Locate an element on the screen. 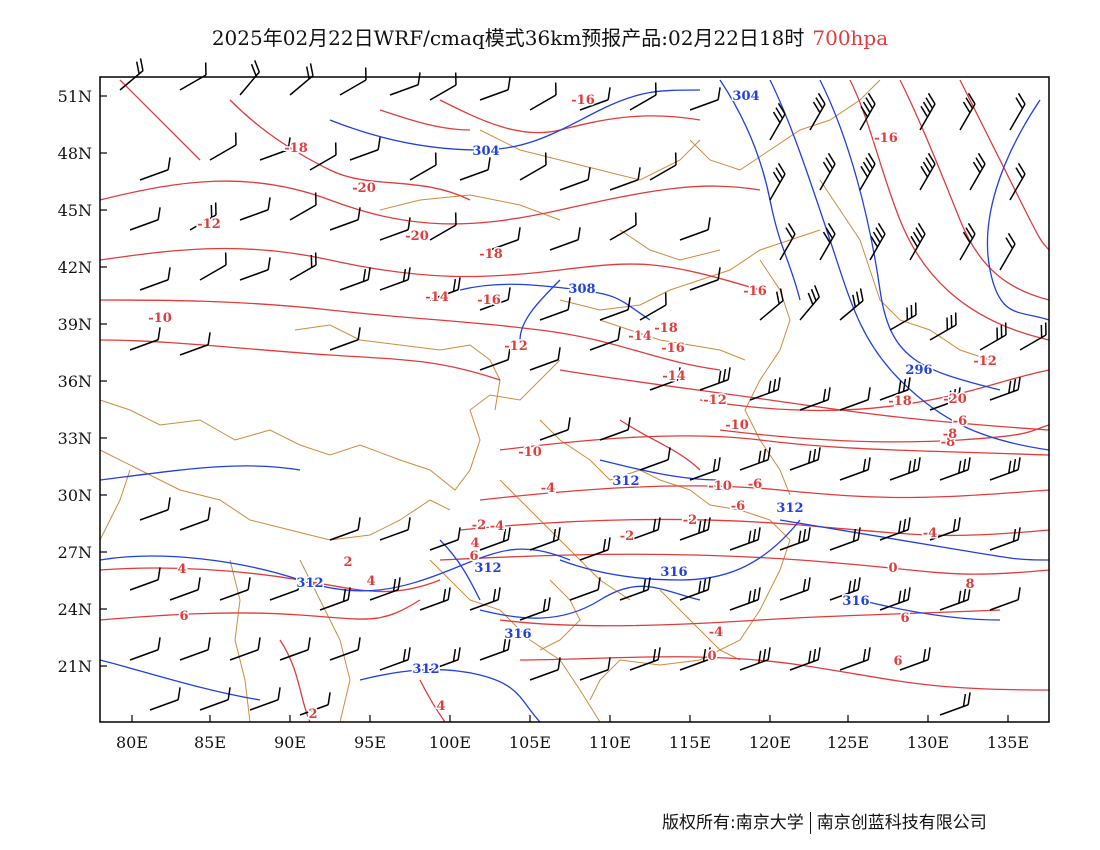  lon-tick-label: 130E is located at coordinates (928, 742).